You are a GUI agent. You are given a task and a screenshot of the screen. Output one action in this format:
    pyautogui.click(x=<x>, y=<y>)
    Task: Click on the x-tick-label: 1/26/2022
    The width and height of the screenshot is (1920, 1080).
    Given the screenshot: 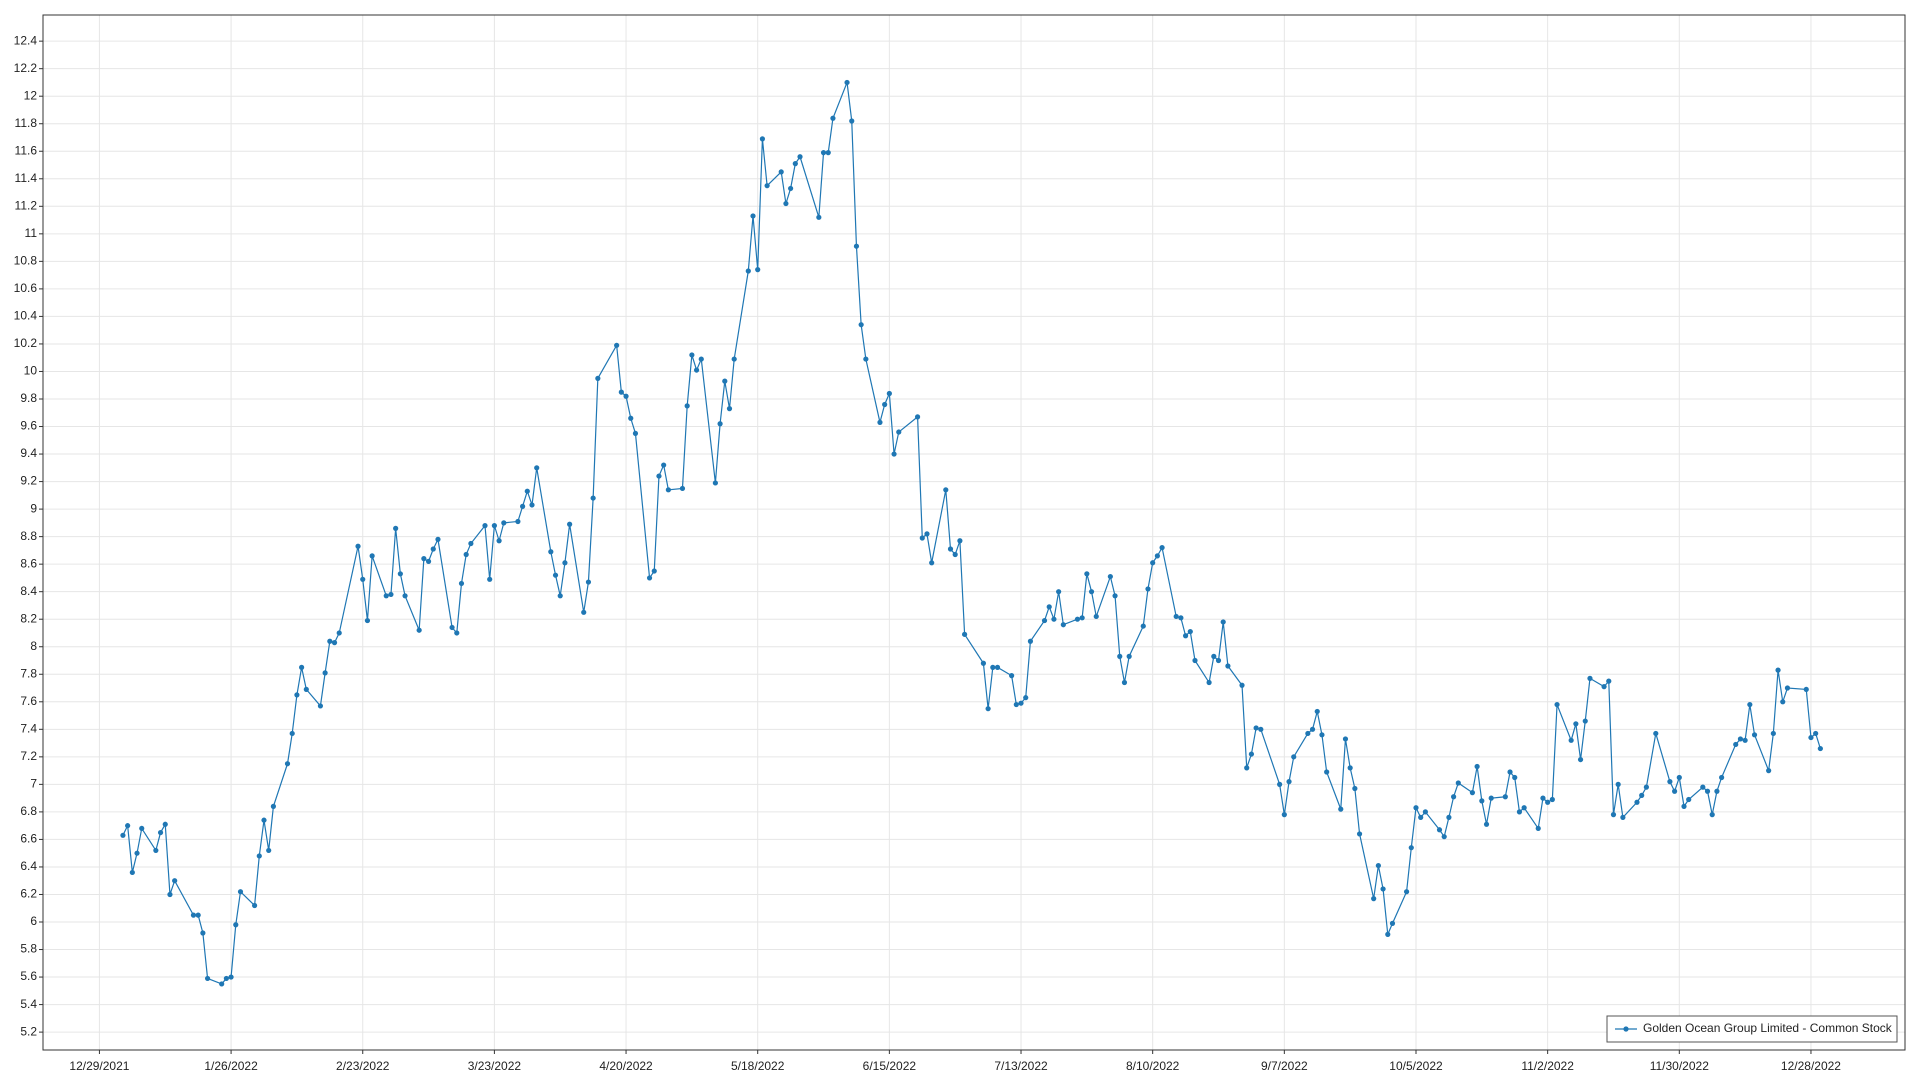 What is the action you would take?
    pyautogui.click(x=231, y=1066)
    